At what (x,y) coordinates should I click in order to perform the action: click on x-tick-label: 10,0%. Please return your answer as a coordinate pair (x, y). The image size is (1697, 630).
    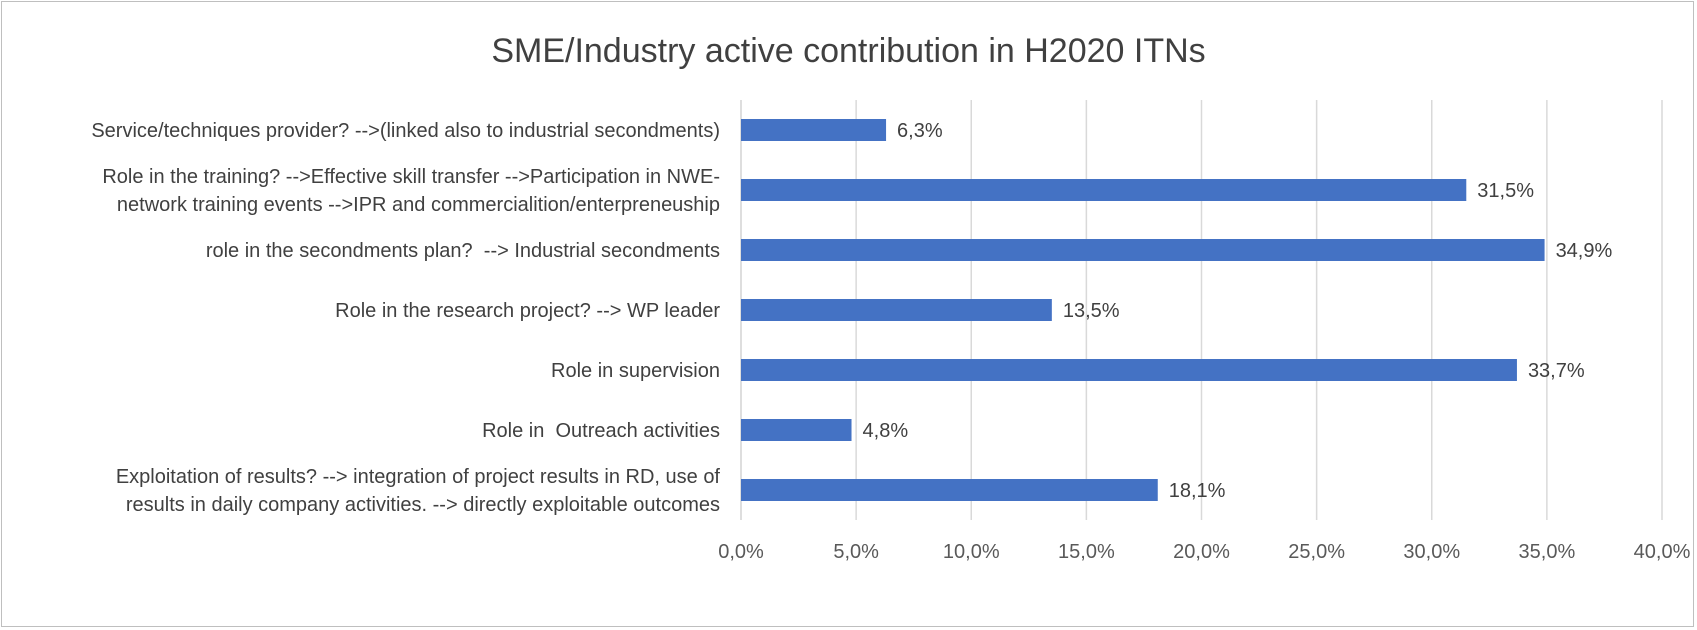
    Looking at the image, I should click on (971, 552).